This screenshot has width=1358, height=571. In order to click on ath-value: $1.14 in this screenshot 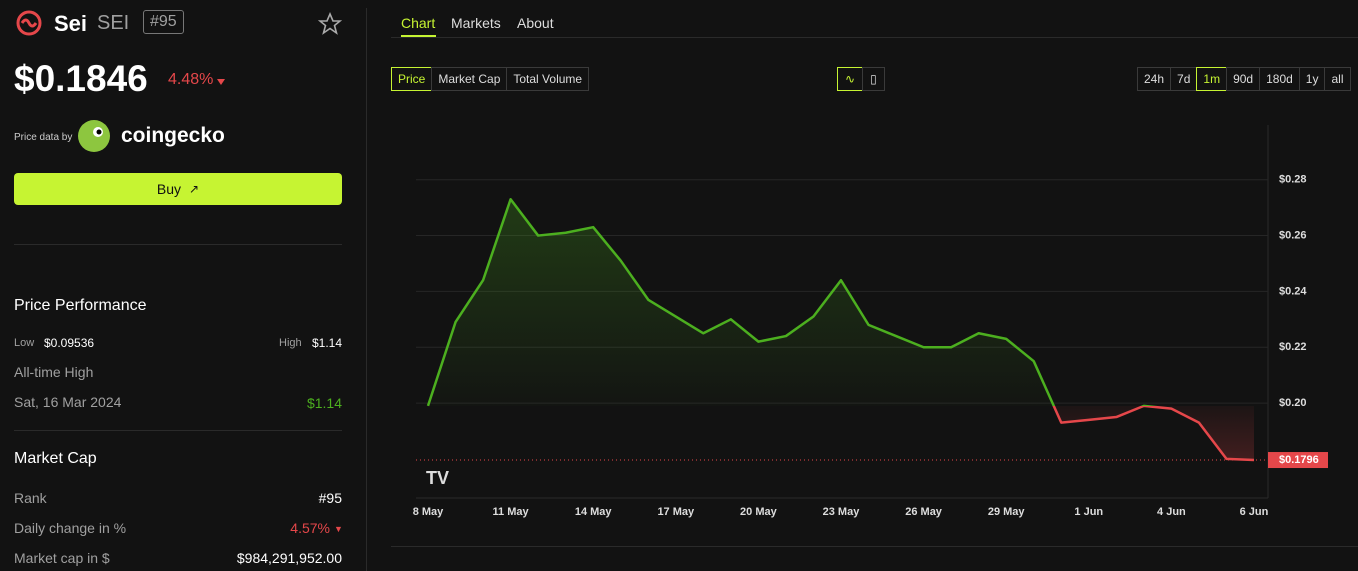, I will do `click(324, 403)`.